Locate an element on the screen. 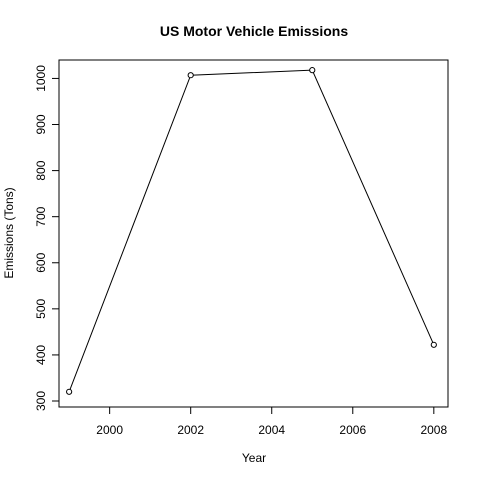 The image size is (480, 480). y-tick-label: 700 is located at coordinates (41, 216).